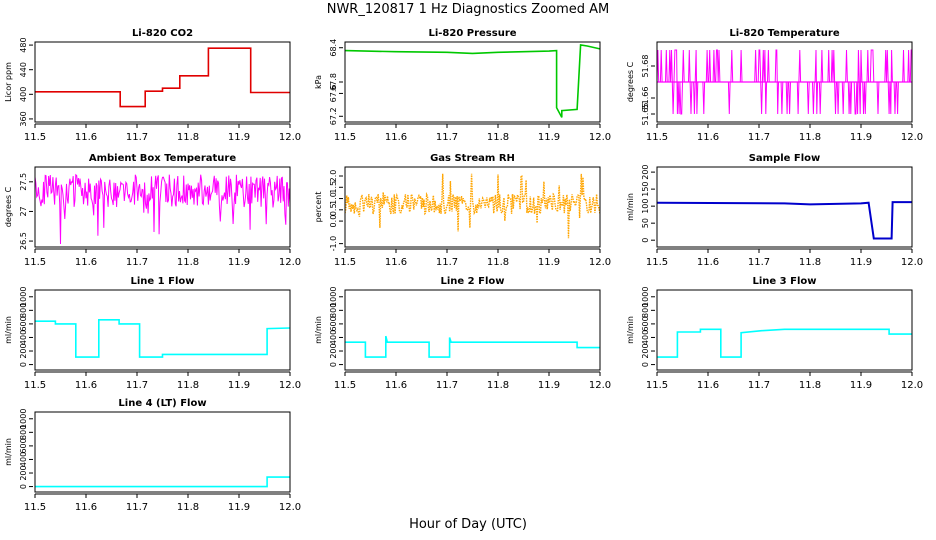 This screenshot has height=540, width=936. I want to click on y-tick-label: 360, so click(23, 118).